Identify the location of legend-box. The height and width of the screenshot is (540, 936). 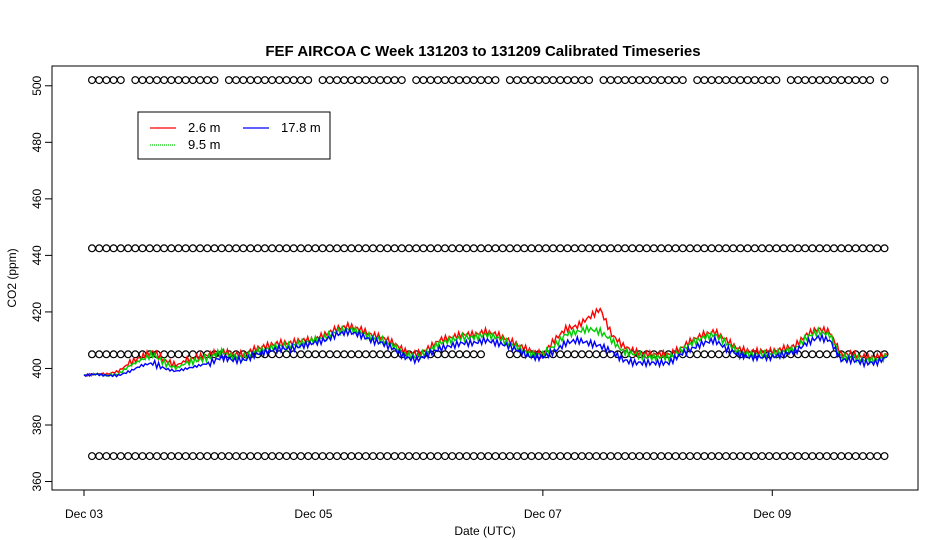
(234, 135).